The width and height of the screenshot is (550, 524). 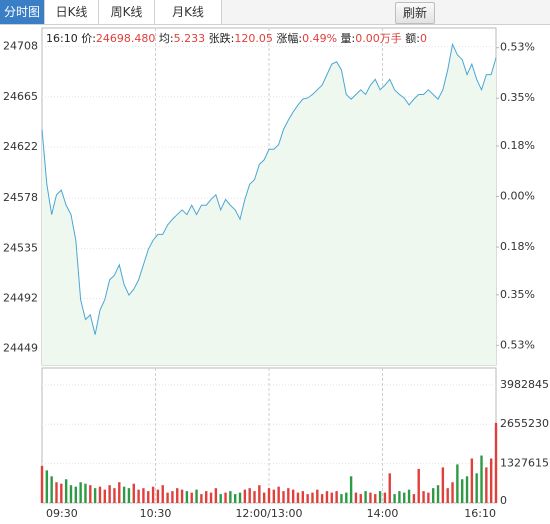 I want to click on info-label: 涨幅:, so click(x=289, y=38).